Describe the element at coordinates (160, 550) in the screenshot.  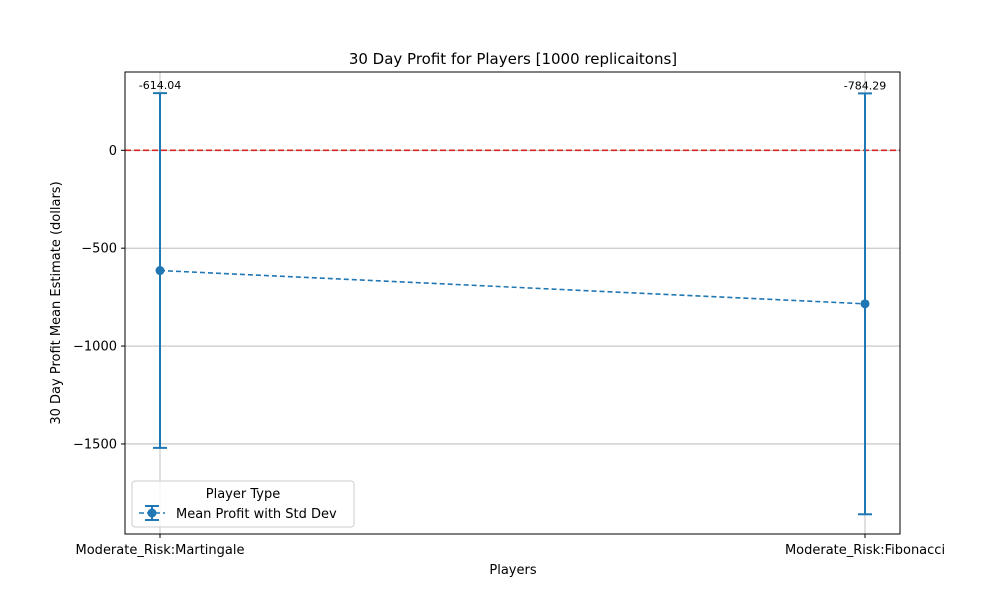
I see `x-tick-label: Moderate_Risk:Martingale` at that location.